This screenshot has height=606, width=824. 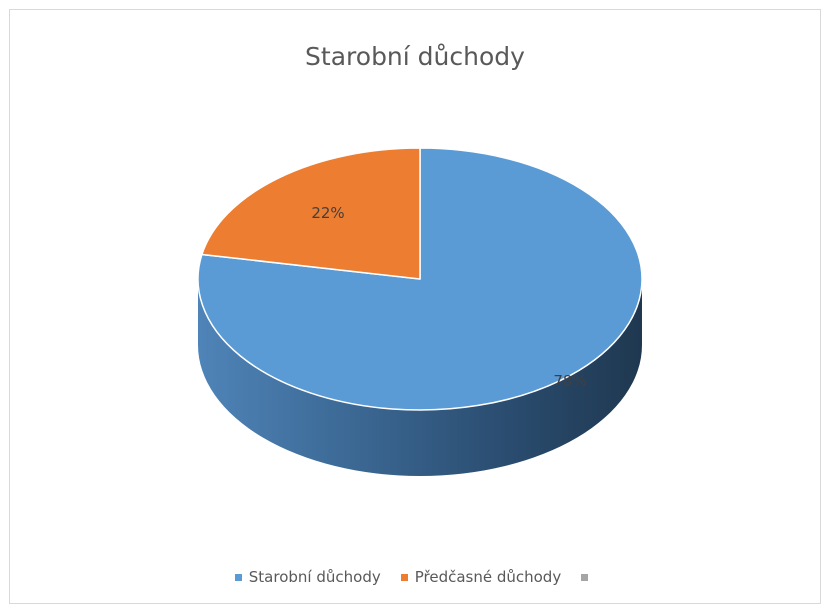 What do you see at coordinates (327, 213) in the screenshot?
I see `data-label-1: 22%` at bounding box center [327, 213].